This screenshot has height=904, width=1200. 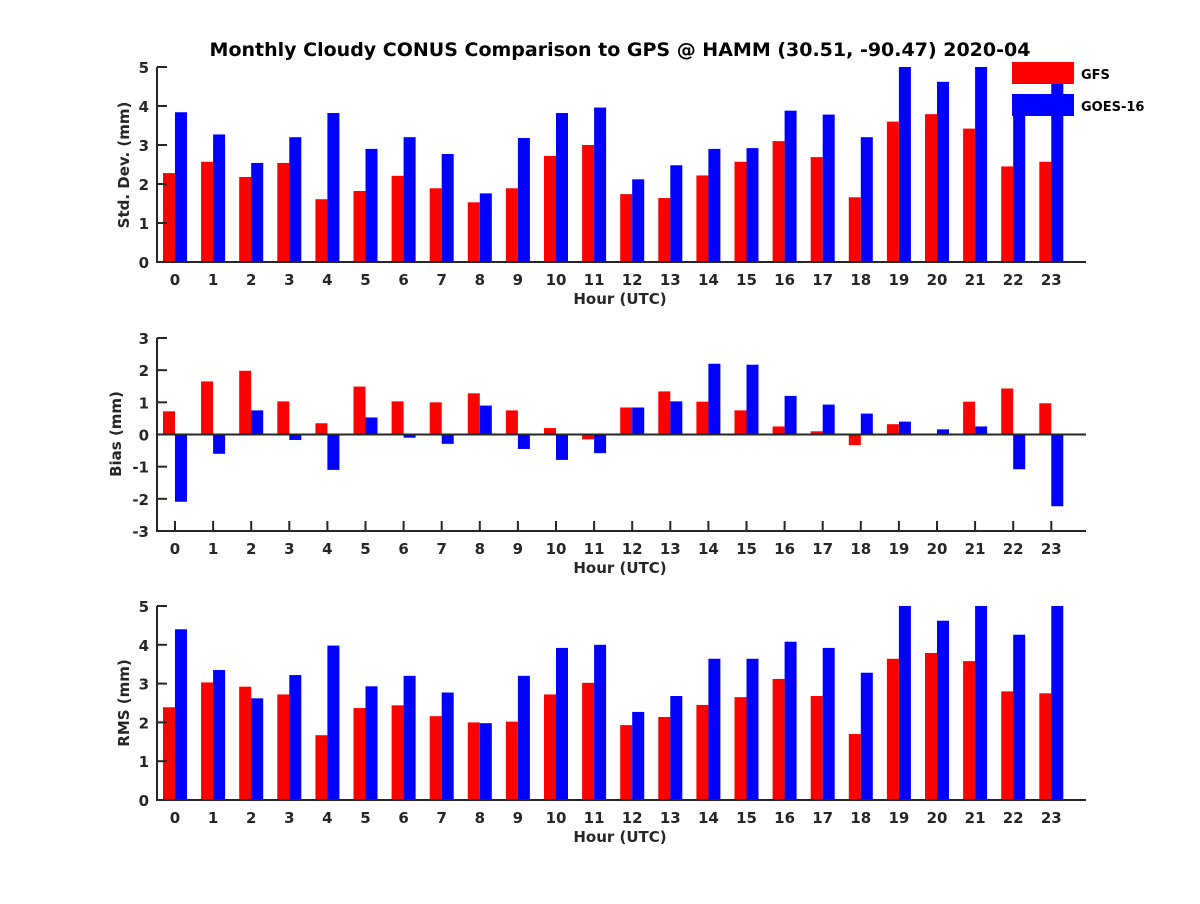 What do you see at coordinates (822, 280) in the screenshot?
I see `std-dev-x-tick-label: 17` at bounding box center [822, 280].